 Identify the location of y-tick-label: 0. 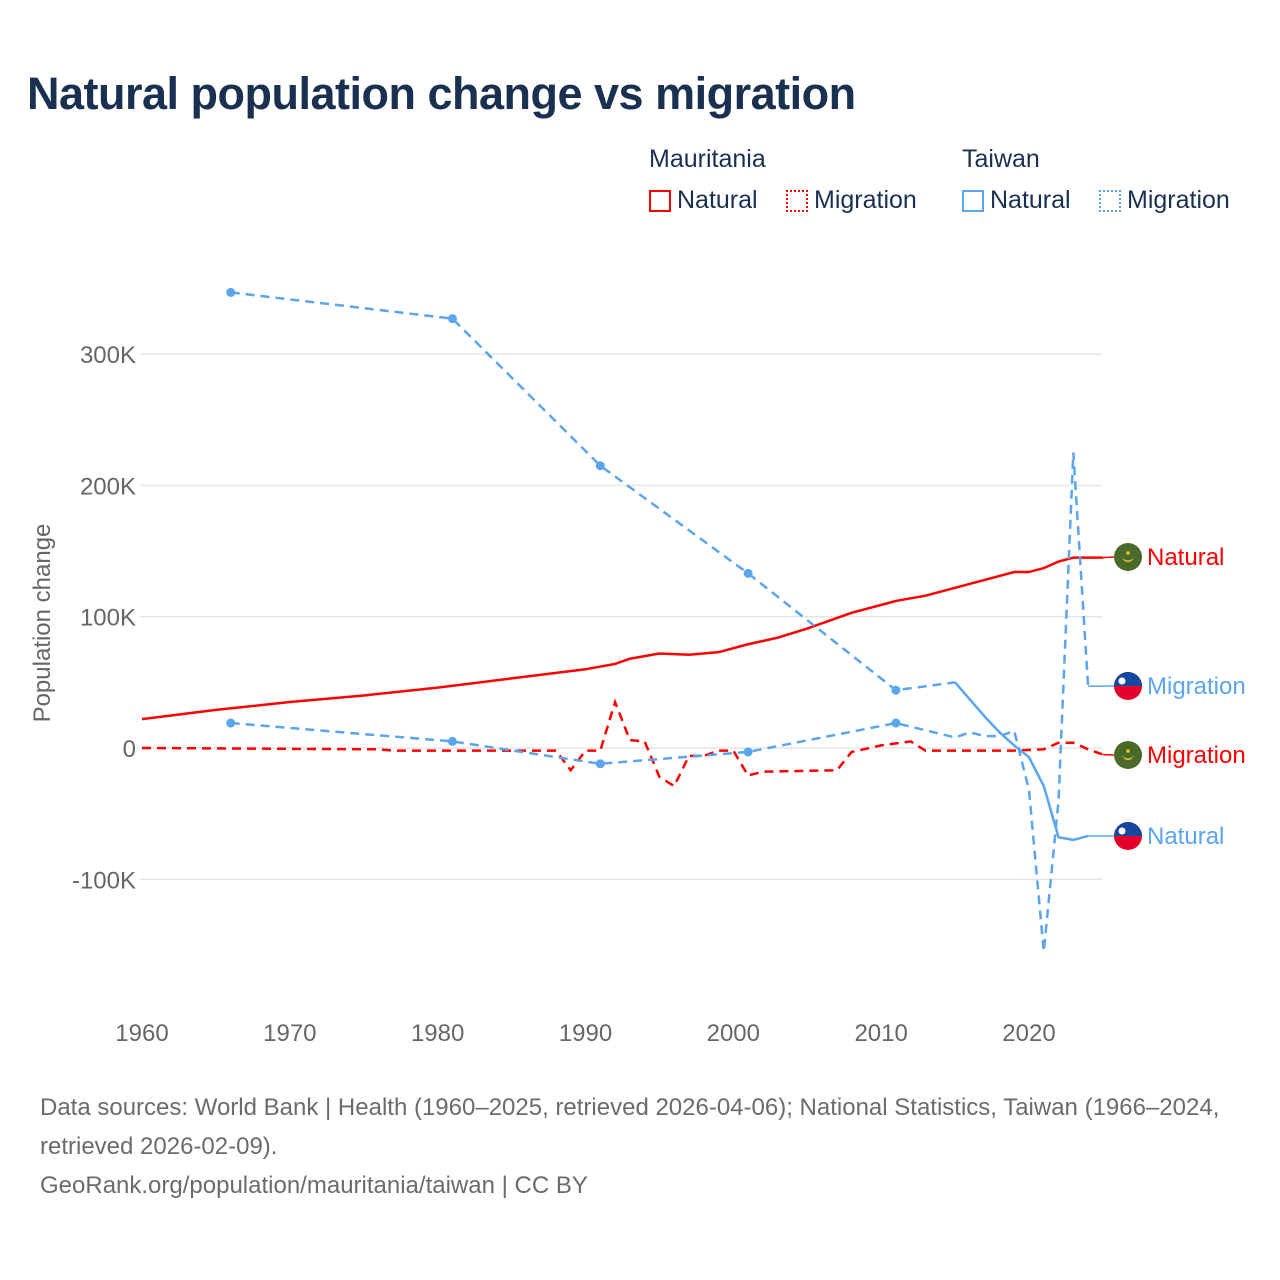
(129, 749).